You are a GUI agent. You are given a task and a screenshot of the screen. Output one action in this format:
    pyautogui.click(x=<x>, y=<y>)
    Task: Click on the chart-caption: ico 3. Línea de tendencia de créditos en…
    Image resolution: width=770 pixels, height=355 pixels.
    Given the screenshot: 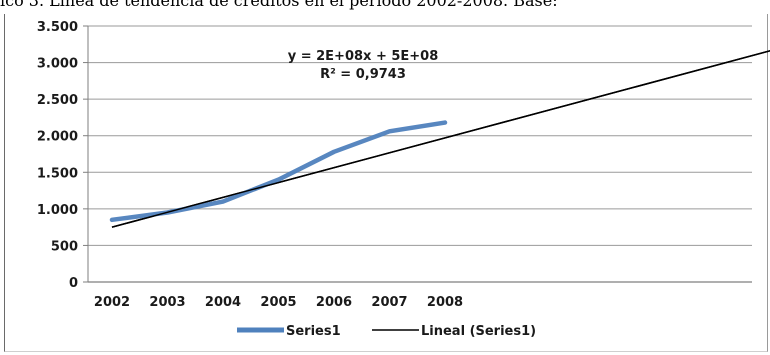 What is the action you would take?
    pyautogui.click(x=279, y=5)
    